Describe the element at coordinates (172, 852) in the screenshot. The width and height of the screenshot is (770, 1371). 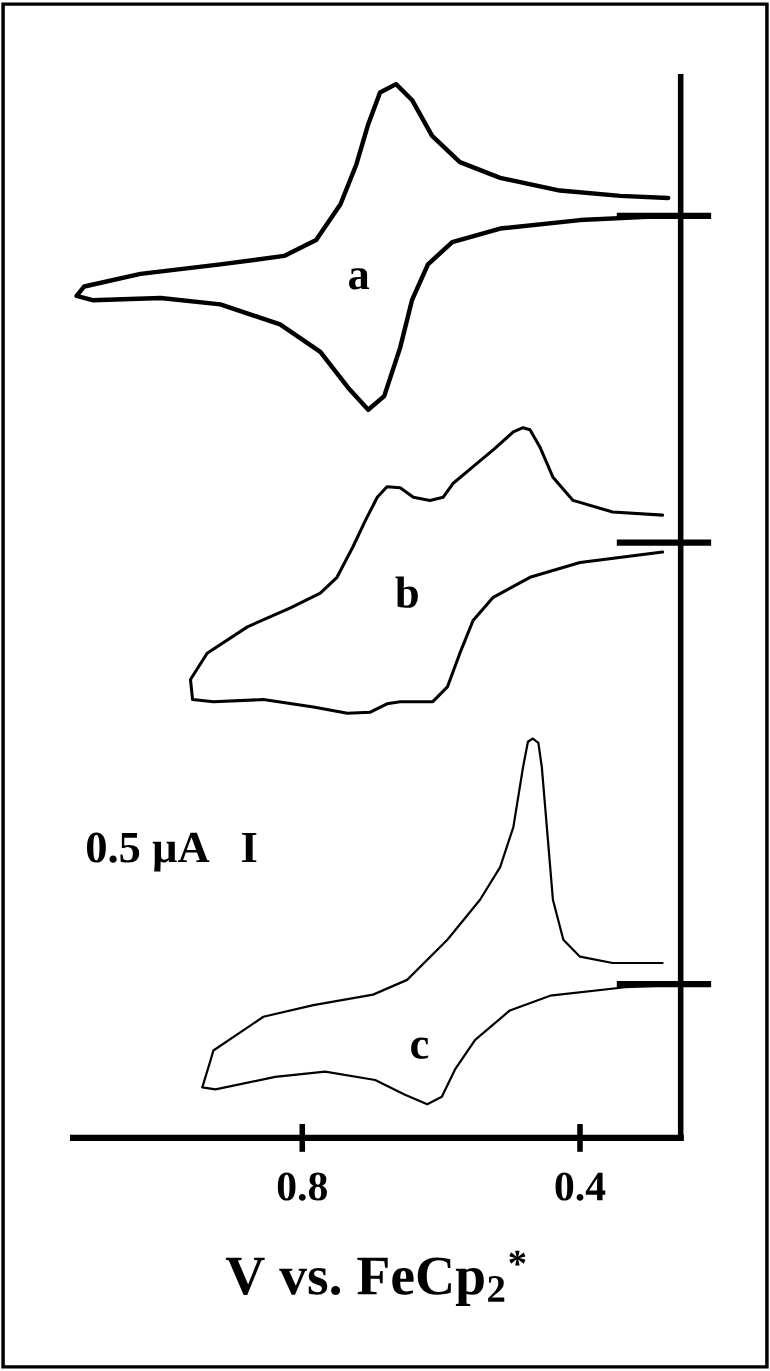
I see `annotation: 0.5 µA I` at that location.